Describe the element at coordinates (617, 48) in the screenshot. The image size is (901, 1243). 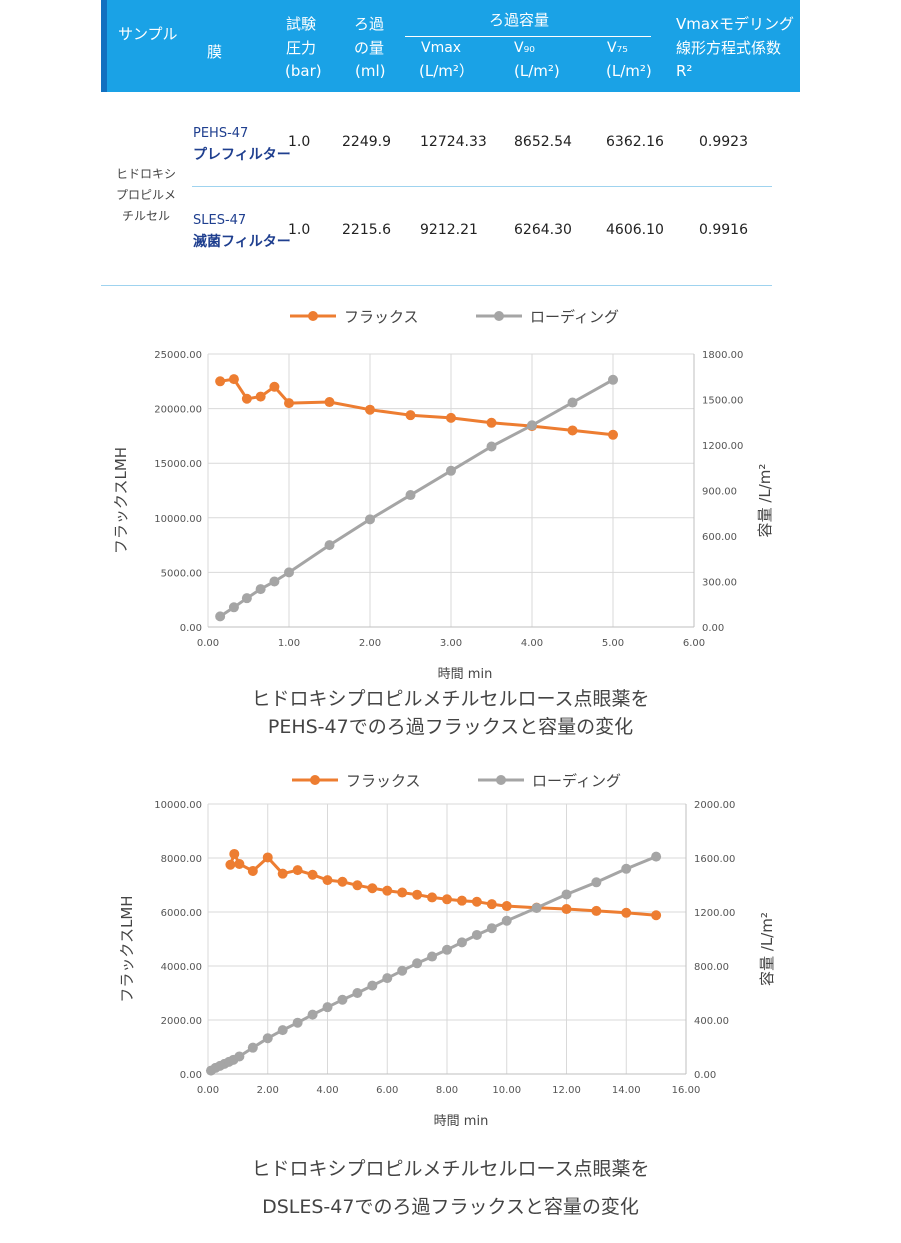
I see `header-v75-1: V₇₅` at that location.